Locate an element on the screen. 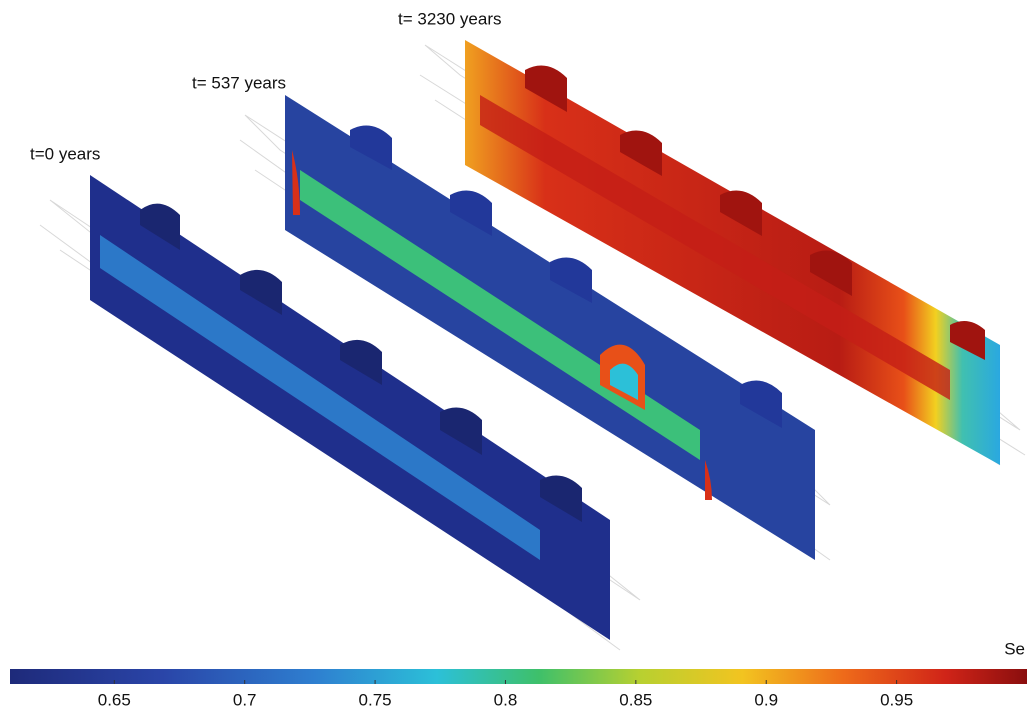  colorbar-tick-label: 0.8 is located at coordinates (506, 699).